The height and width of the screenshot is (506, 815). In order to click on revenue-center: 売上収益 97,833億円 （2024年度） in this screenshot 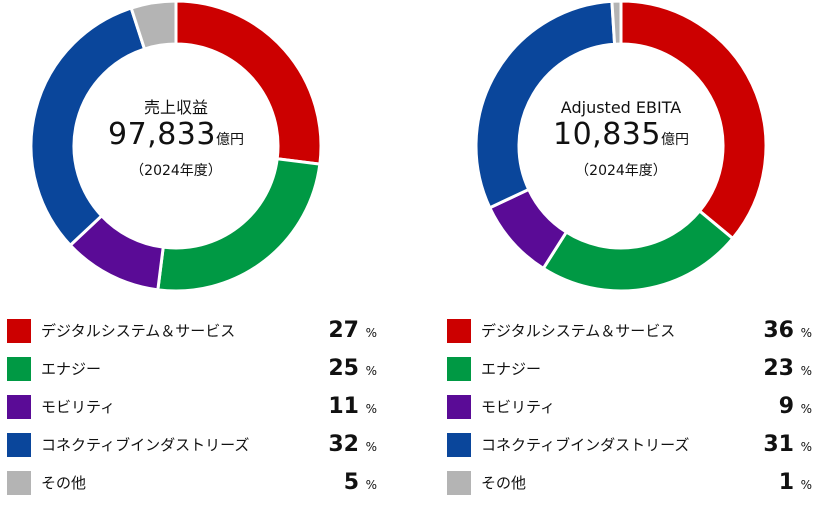, I will do `click(176, 139)`.